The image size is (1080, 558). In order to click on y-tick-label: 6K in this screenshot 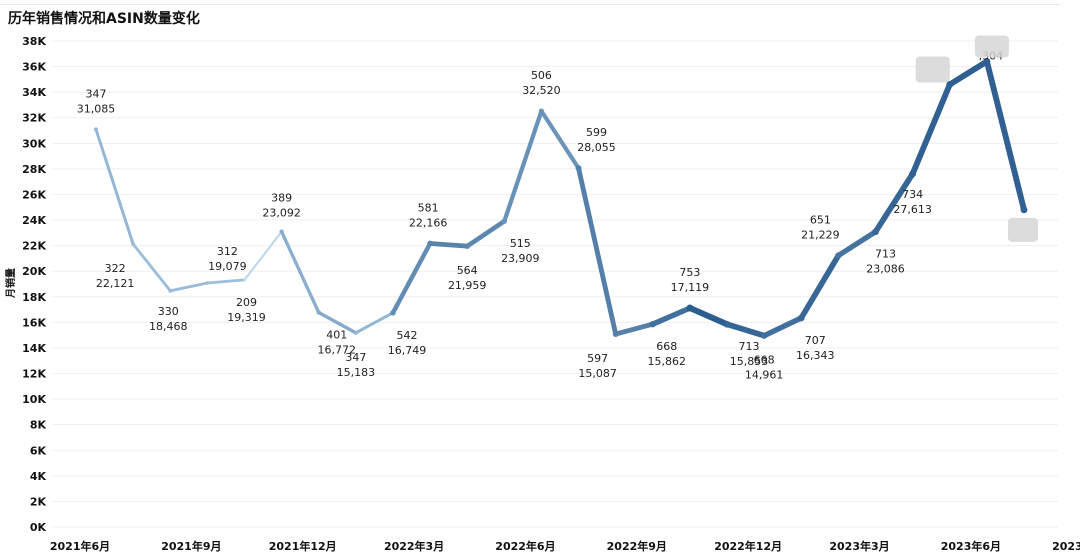, I will do `click(38, 450)`.